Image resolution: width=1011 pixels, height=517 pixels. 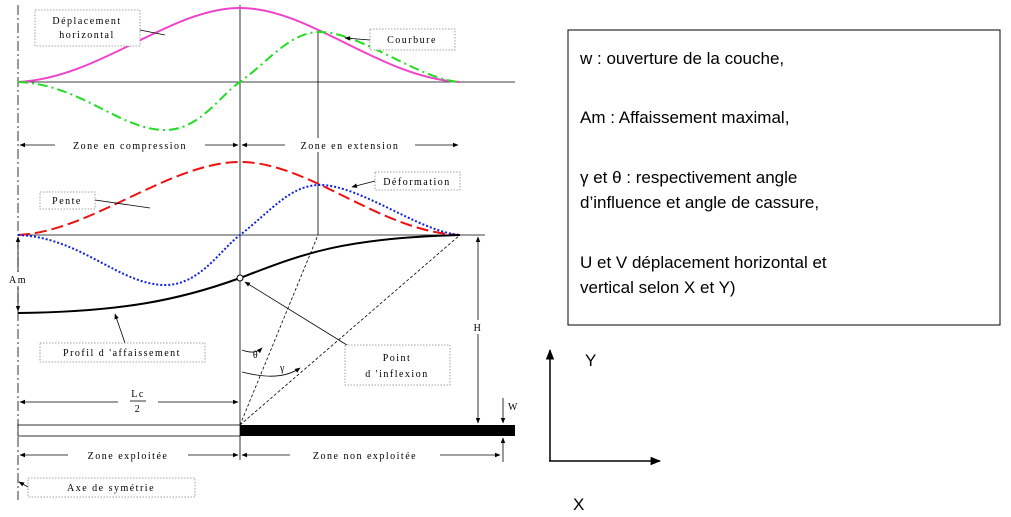 What do you see at coordinates (396, 374) in the screenshot?
I see `label: d 'inflexion` at bounding box center [396, 374].